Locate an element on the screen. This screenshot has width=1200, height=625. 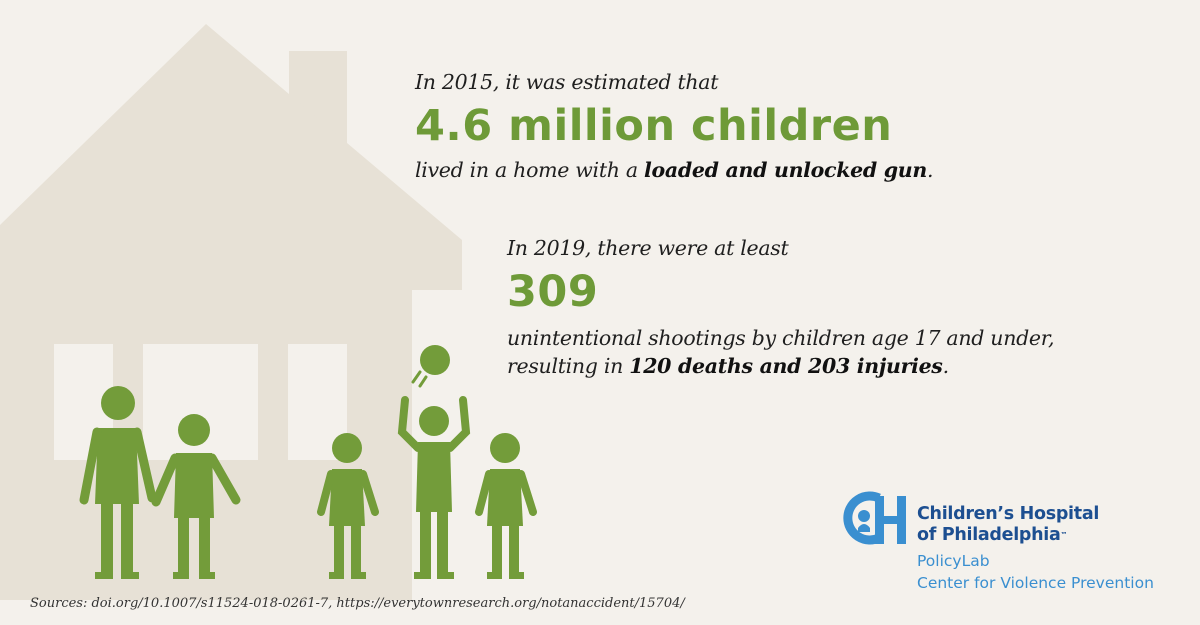
stat-highlight-shootings: 309 is located at coordinates (553, 292).